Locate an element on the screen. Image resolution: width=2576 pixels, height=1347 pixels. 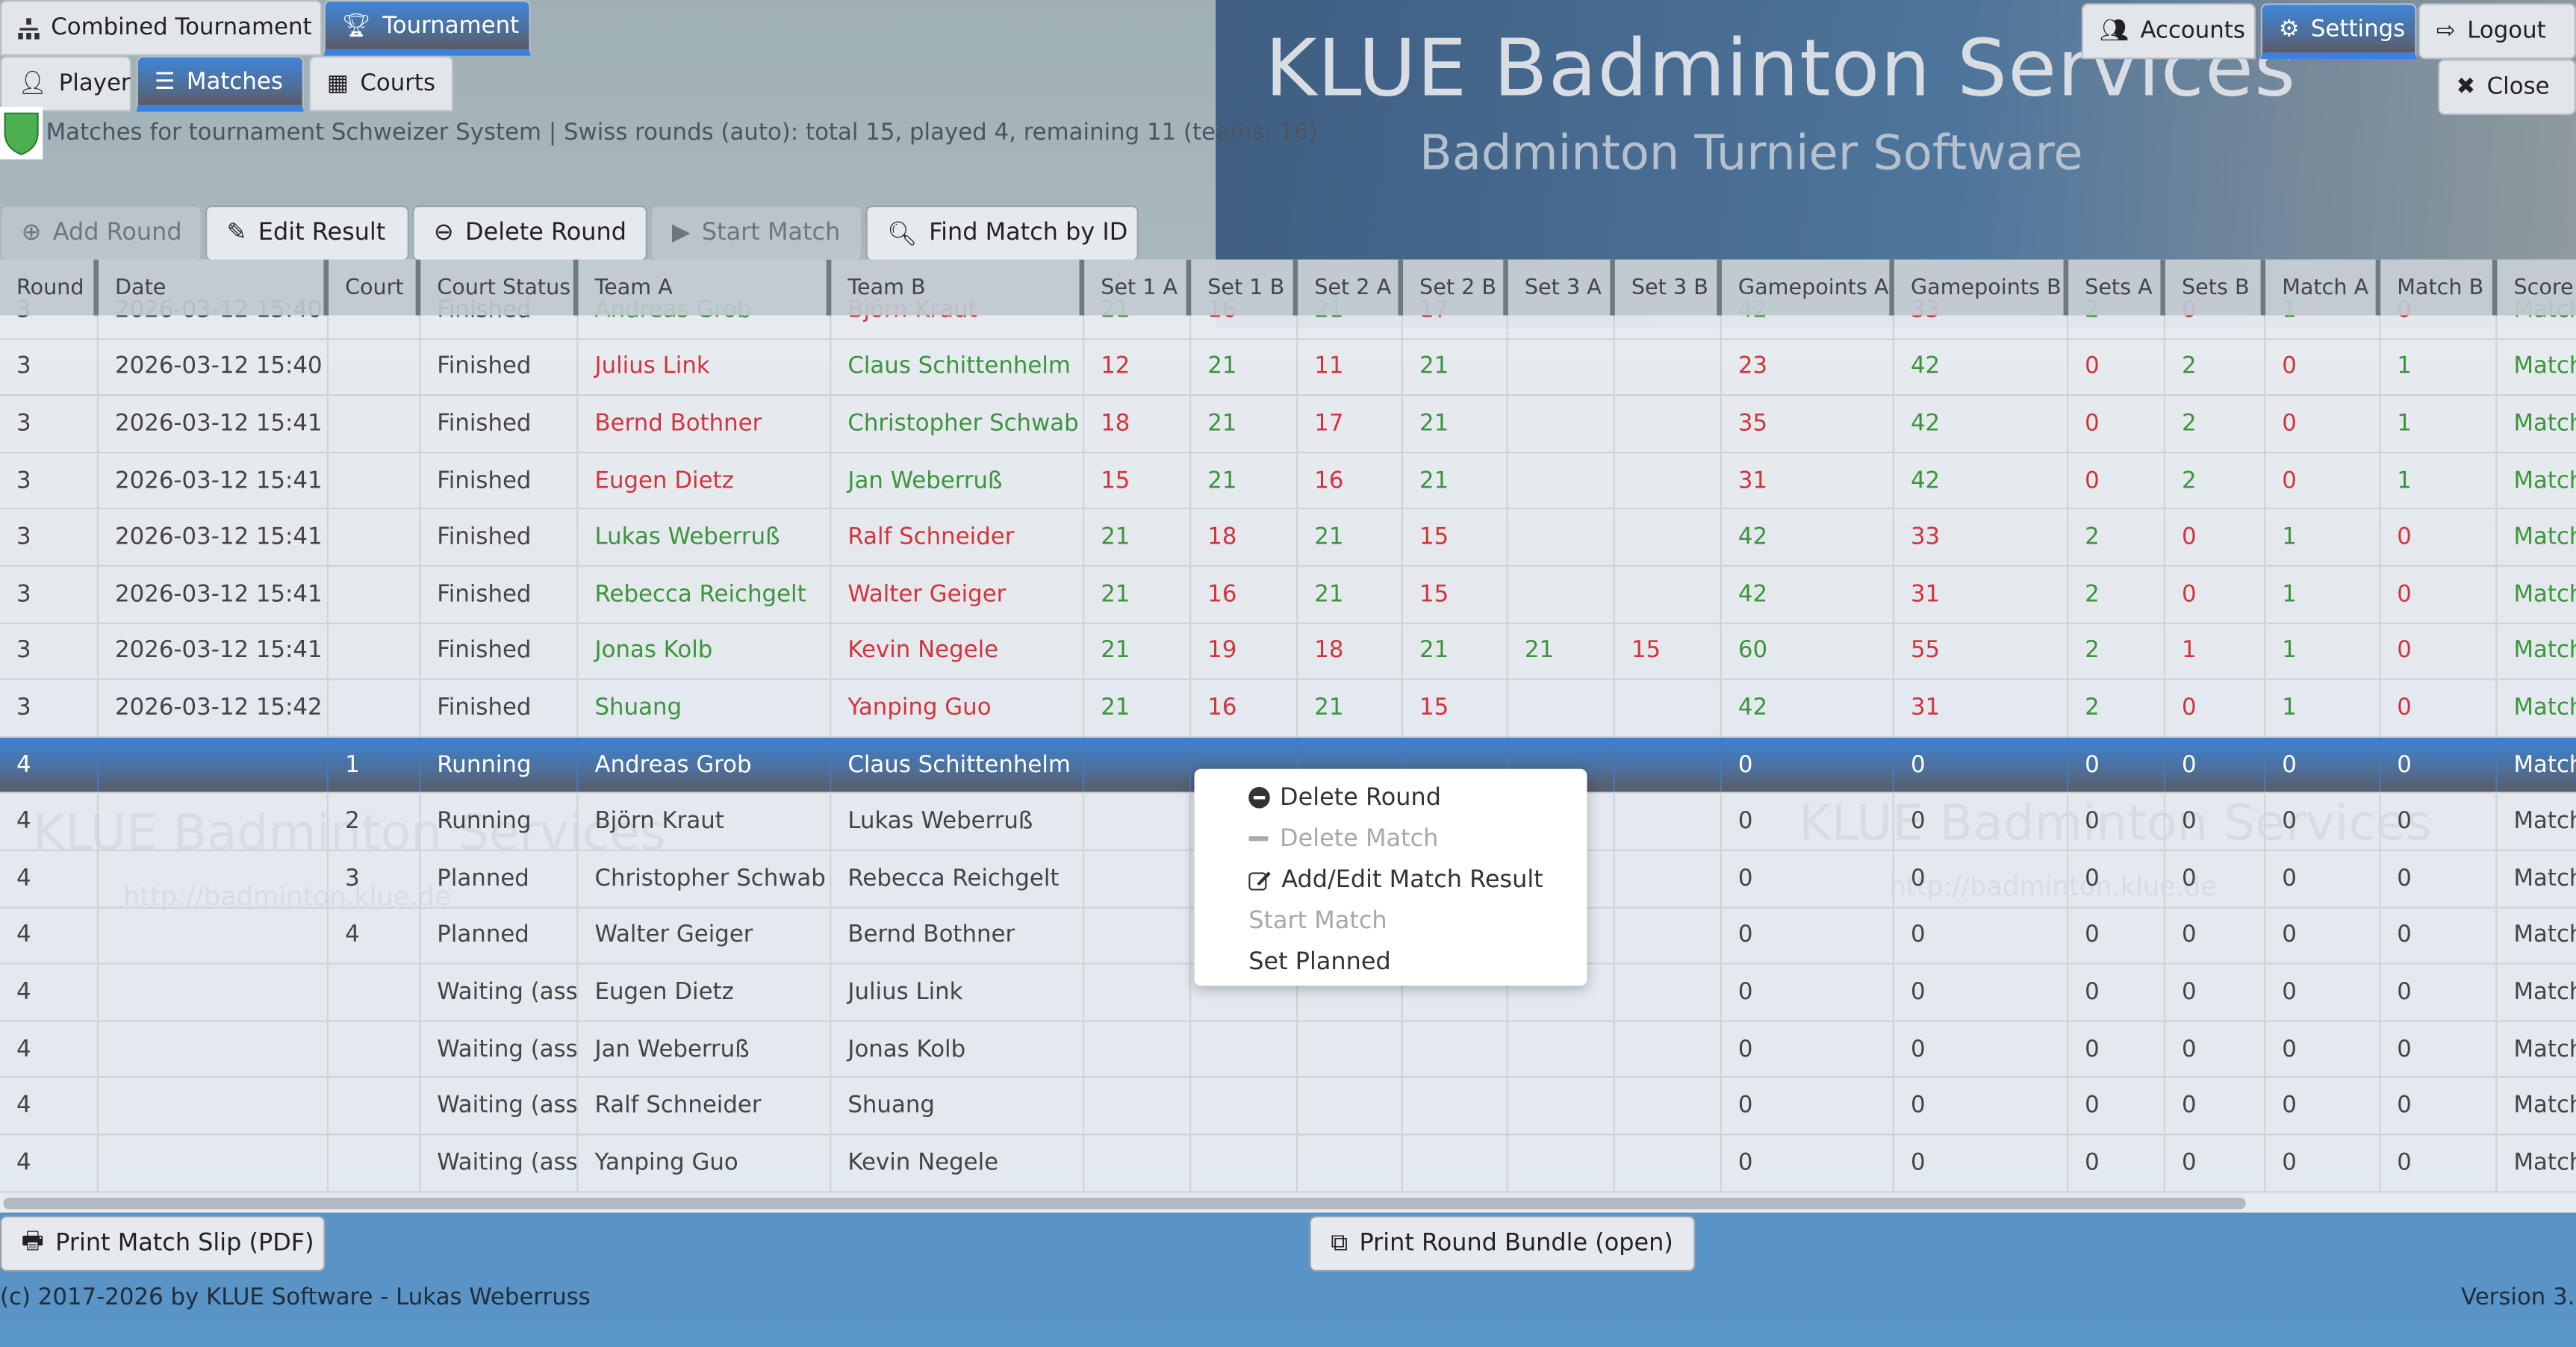
logout-button: ⇨ Logout is located at coordinates (2497, 31).